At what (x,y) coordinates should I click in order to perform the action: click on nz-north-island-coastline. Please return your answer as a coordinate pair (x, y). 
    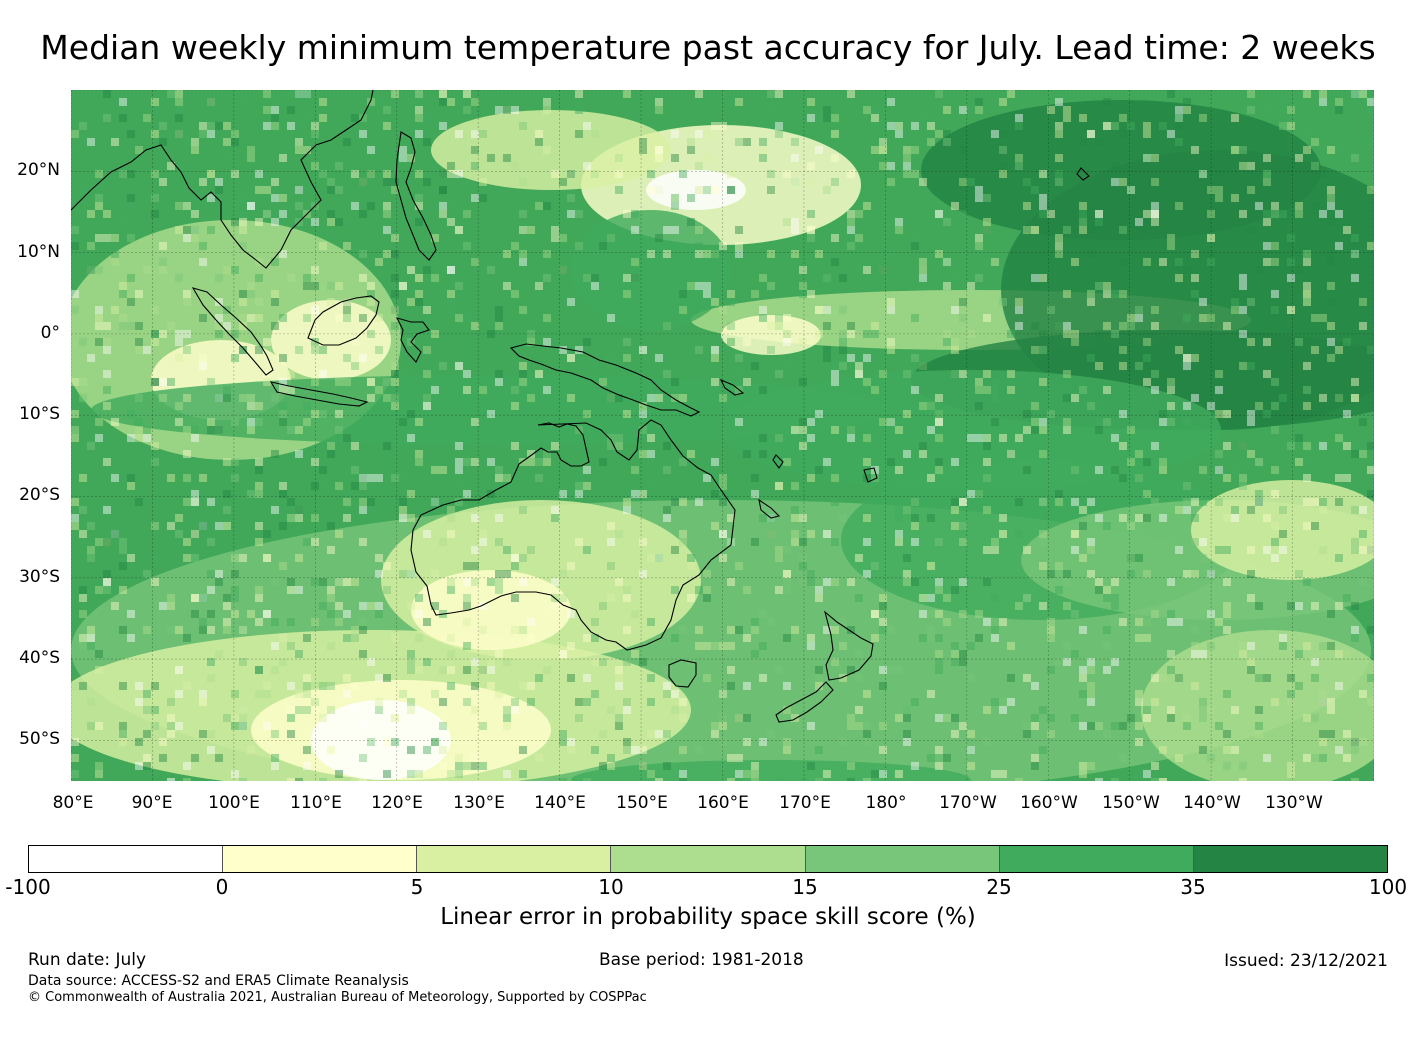
    Looking at the image, I should click on (849, 645).